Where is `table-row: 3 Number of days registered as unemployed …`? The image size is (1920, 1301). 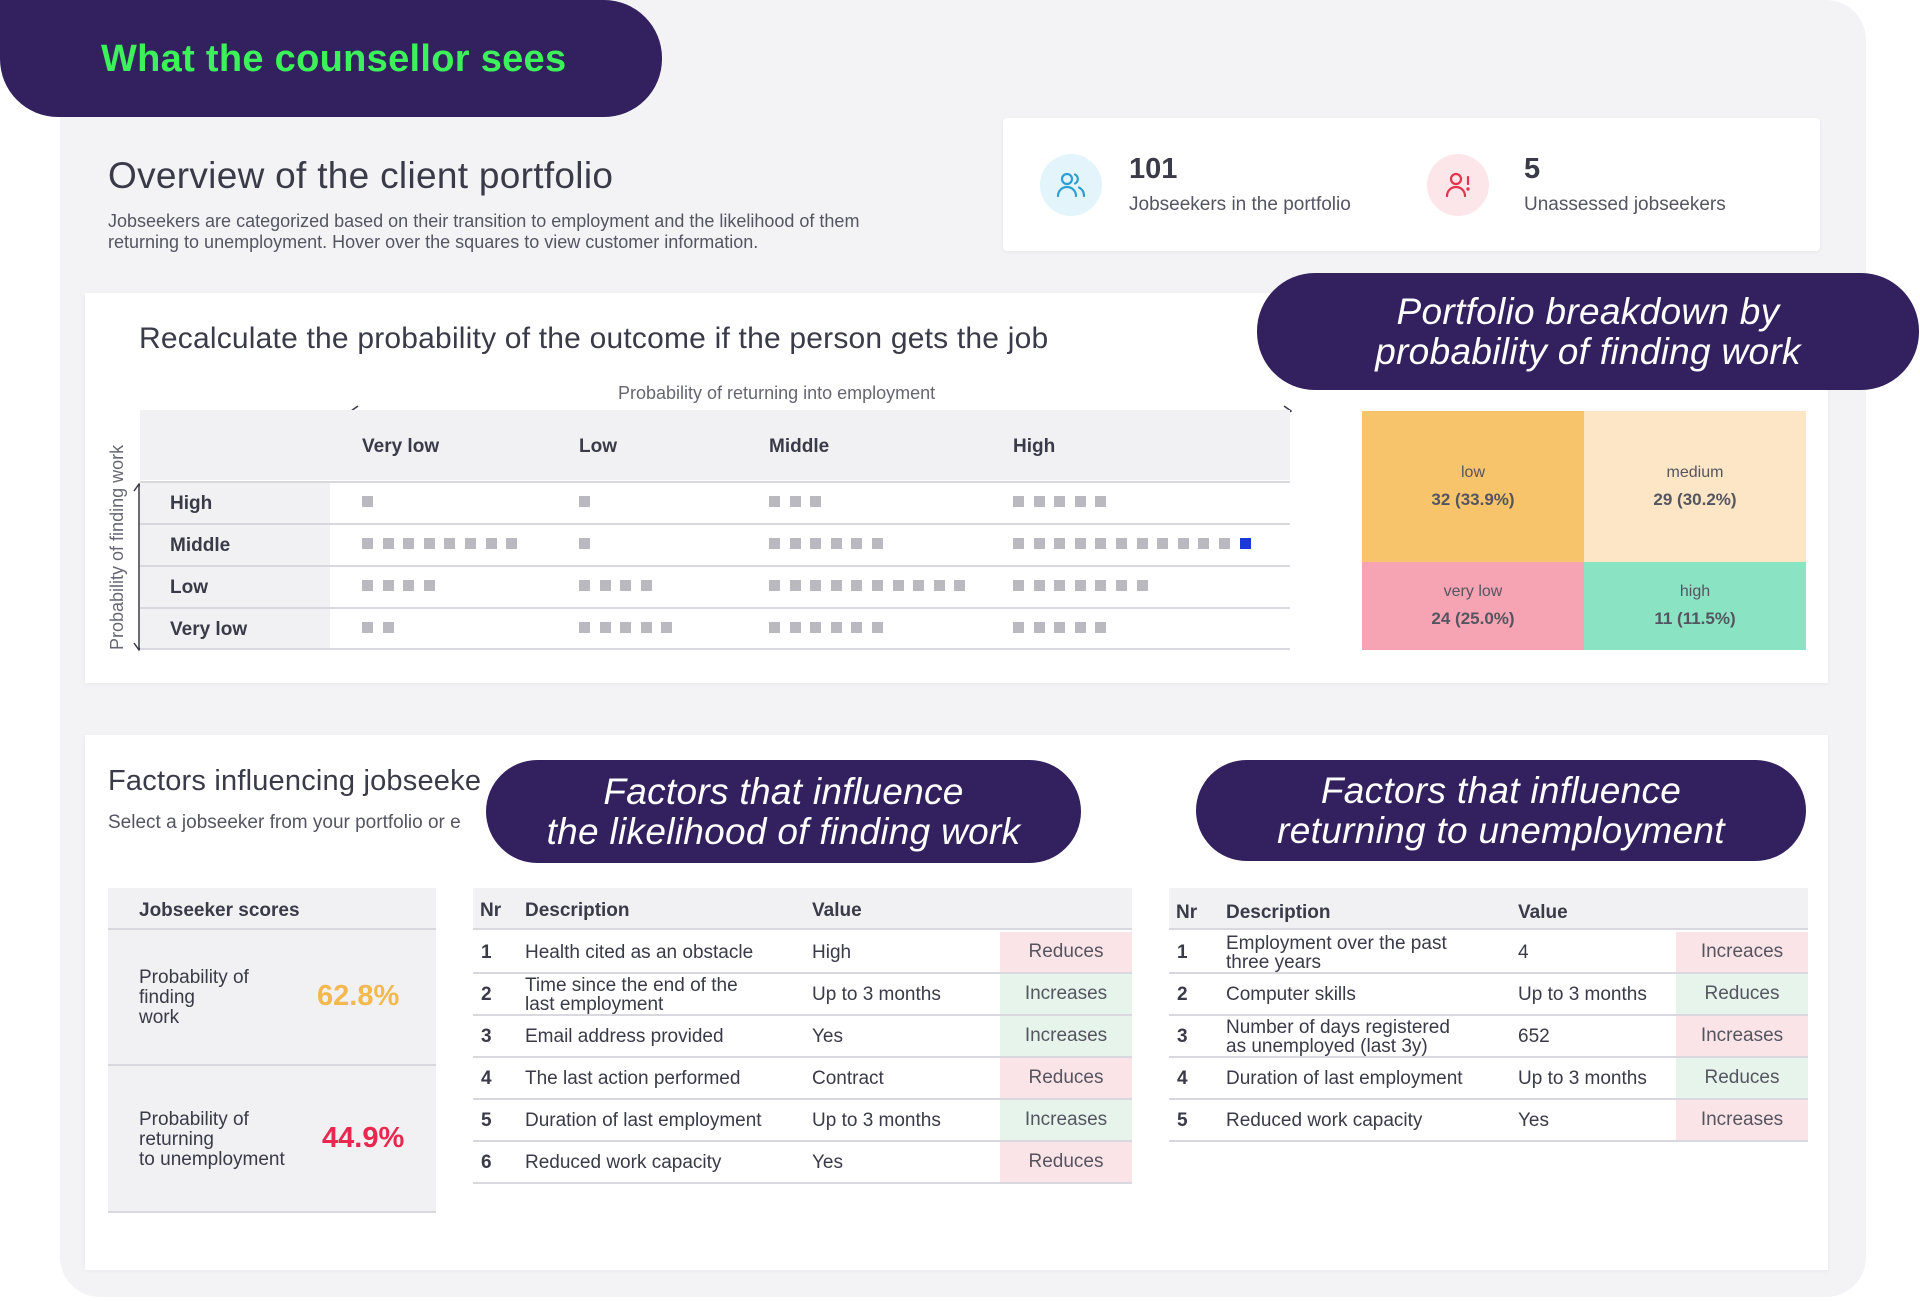
table-row: 3 Number of days registered as unemployed … is located at coordinates (1488, 1037).